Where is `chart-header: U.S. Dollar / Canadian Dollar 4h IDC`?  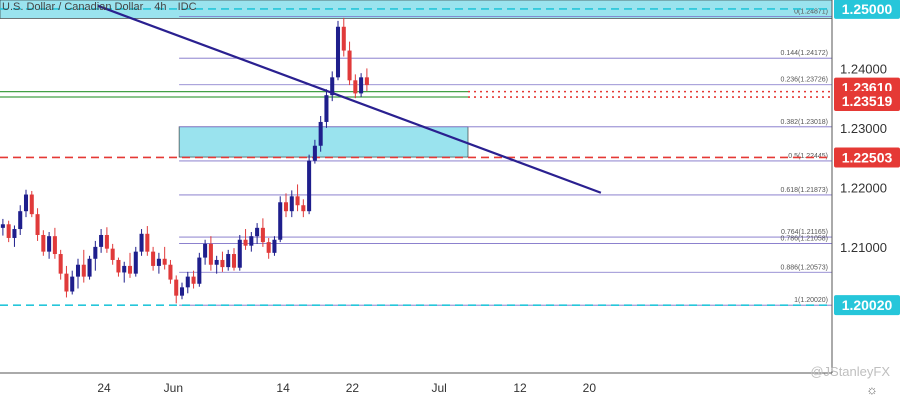
chart-header: U.S. Dollar / Canadian Dollar 4h IDC is located at coordinates (103, 7).